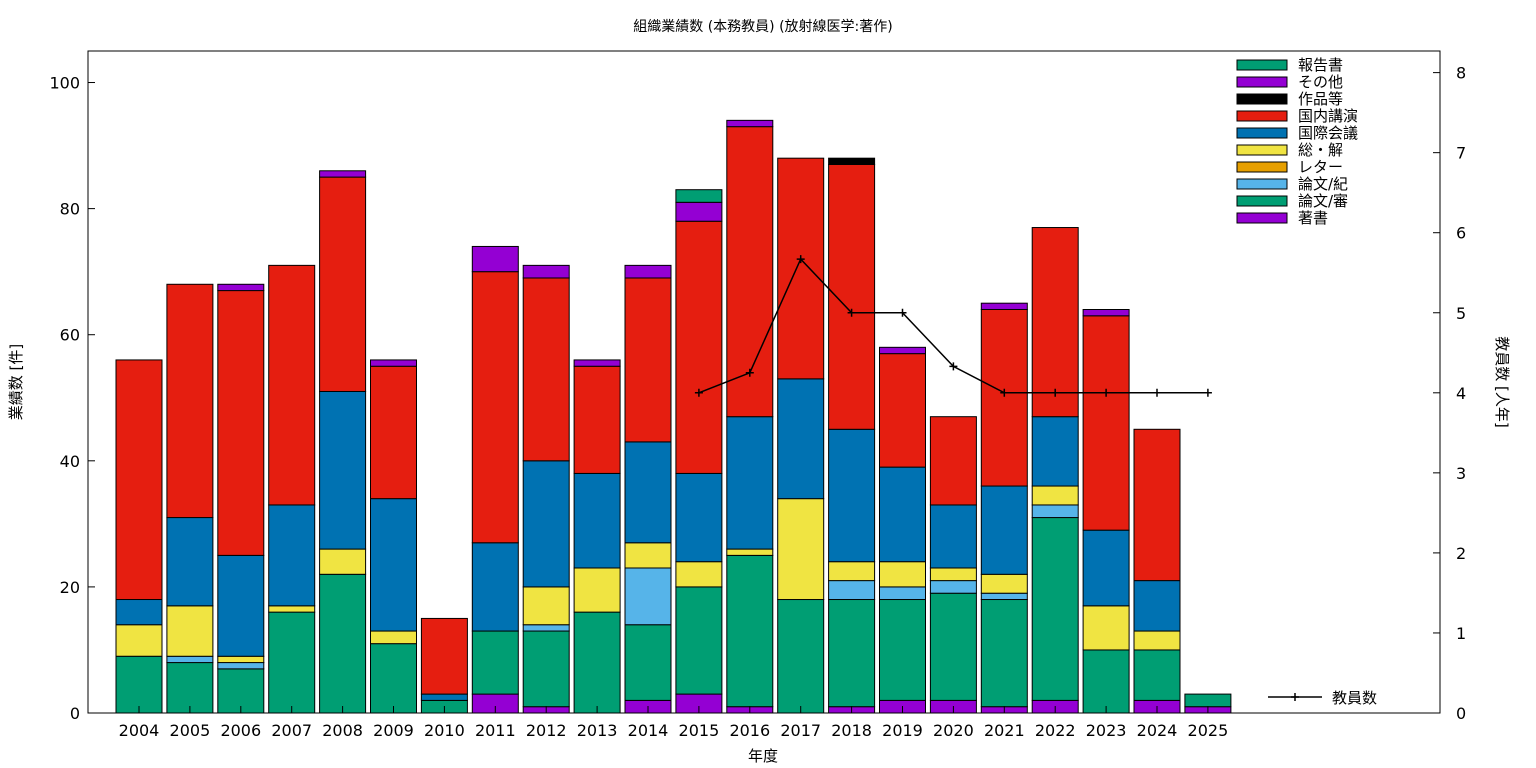 The height and width of the screenshot is (768, 1536). Describe the element at coordinates (1208, 730) in the screenshot. I see `x-tick-label: 2025` at that location.